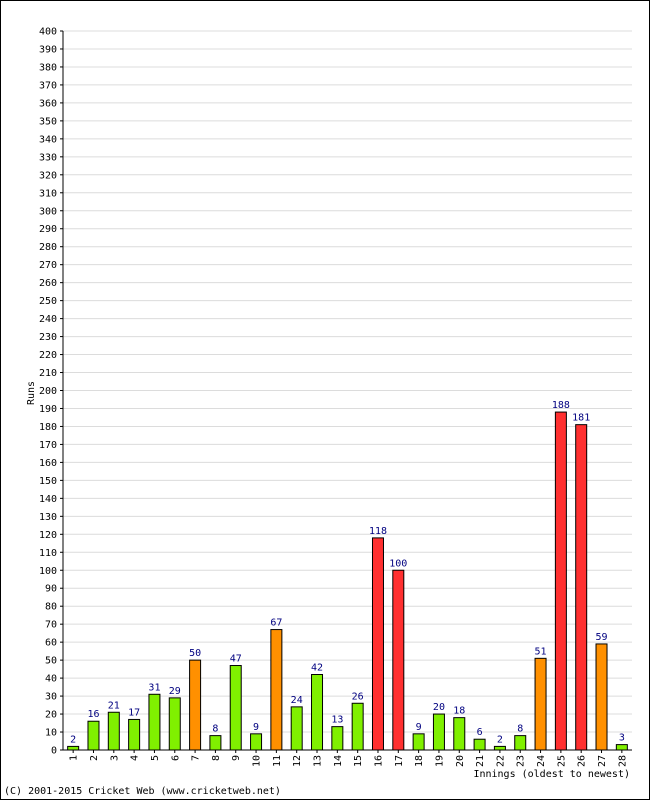 Image resolution: width=650 pixels, height=800 pixels. I want to click on y-tick-label: 30, so click(51, 697).